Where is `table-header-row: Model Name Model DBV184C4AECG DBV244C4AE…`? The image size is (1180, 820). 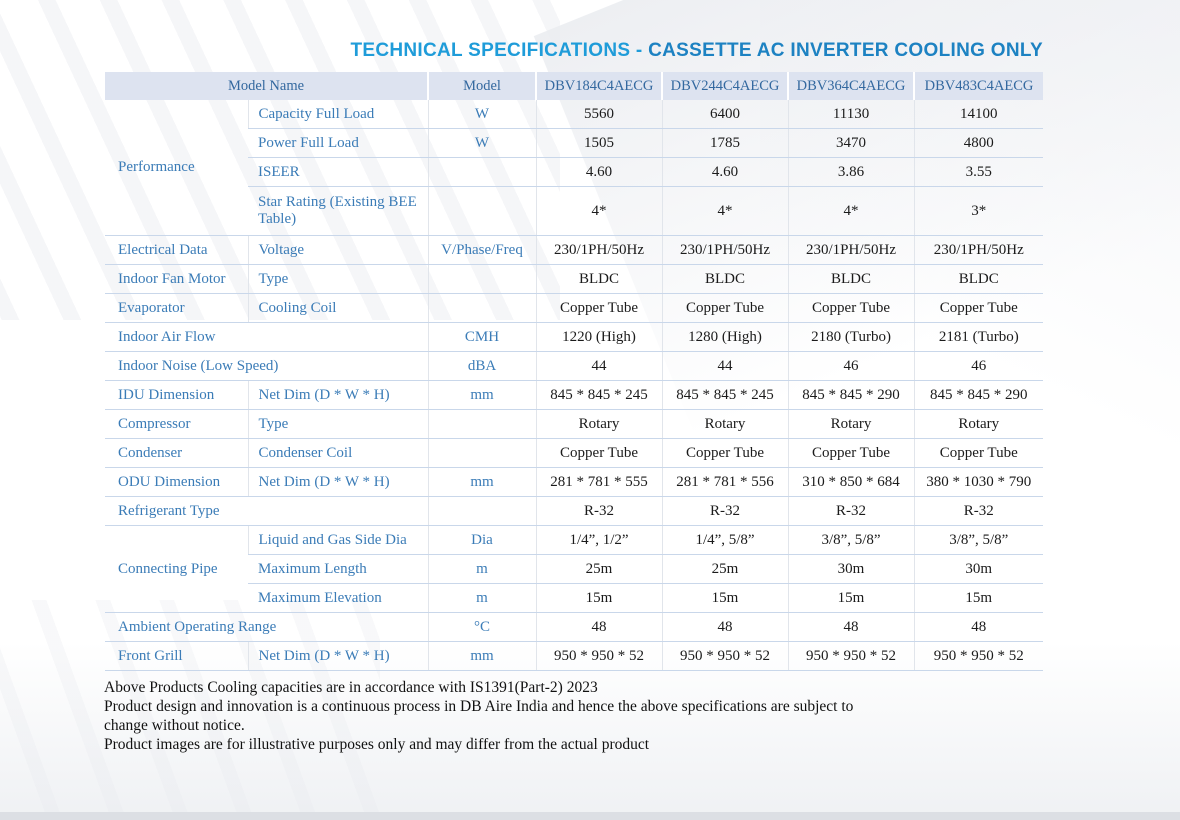
table-header-row: Model Name Model DBV184C4AECG DBV244C4AE… is located at coordinates (574, 86).